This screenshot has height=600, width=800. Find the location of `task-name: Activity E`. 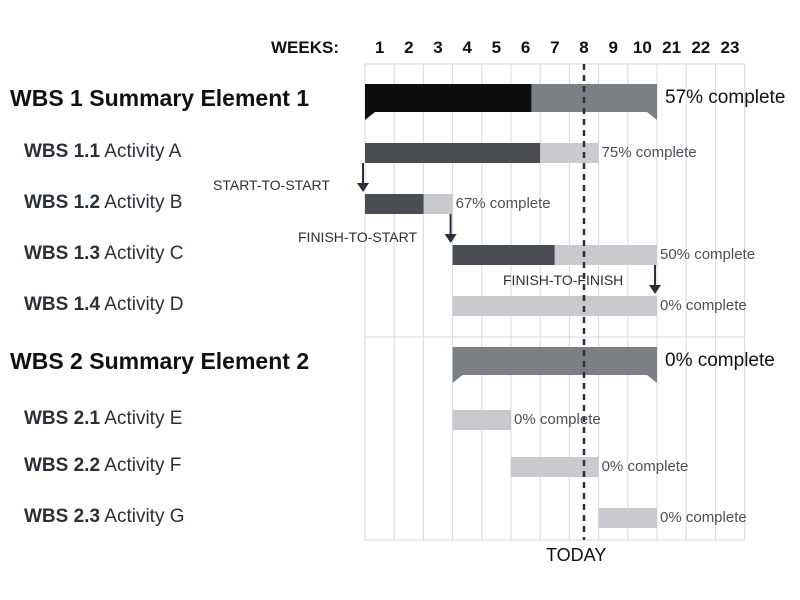

task-name: Activity E is located at coordinates (143, 418).